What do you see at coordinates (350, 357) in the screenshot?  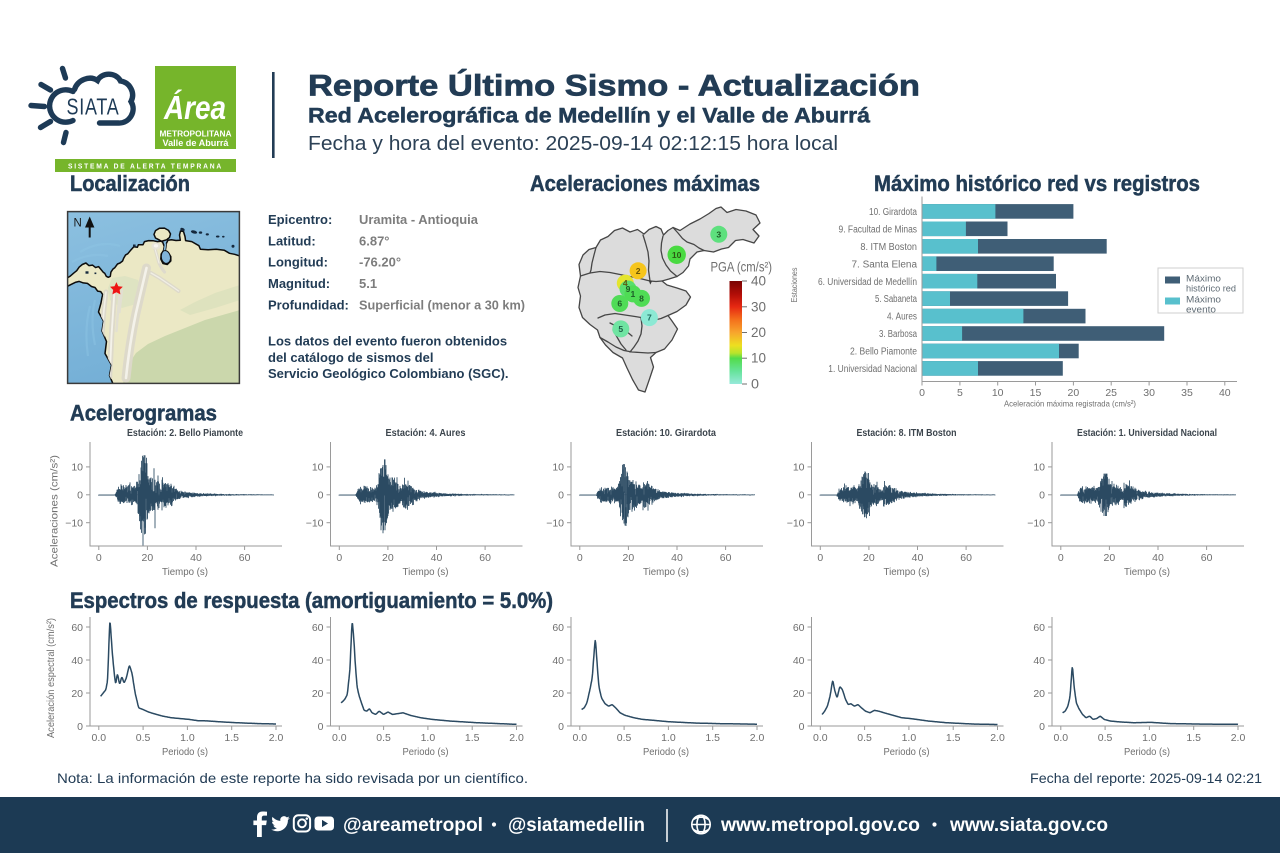 I see `svg-text: del catálogo de sismos del` at bounding box center [350, 357].